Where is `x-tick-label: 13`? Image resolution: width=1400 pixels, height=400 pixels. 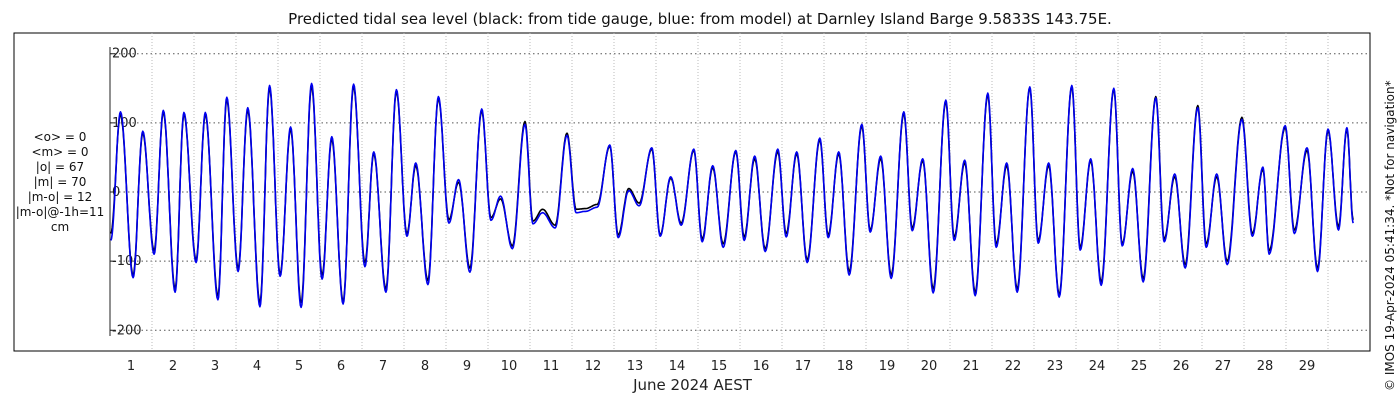 x-tick-label: 13 is located at coordinates (635, 366).